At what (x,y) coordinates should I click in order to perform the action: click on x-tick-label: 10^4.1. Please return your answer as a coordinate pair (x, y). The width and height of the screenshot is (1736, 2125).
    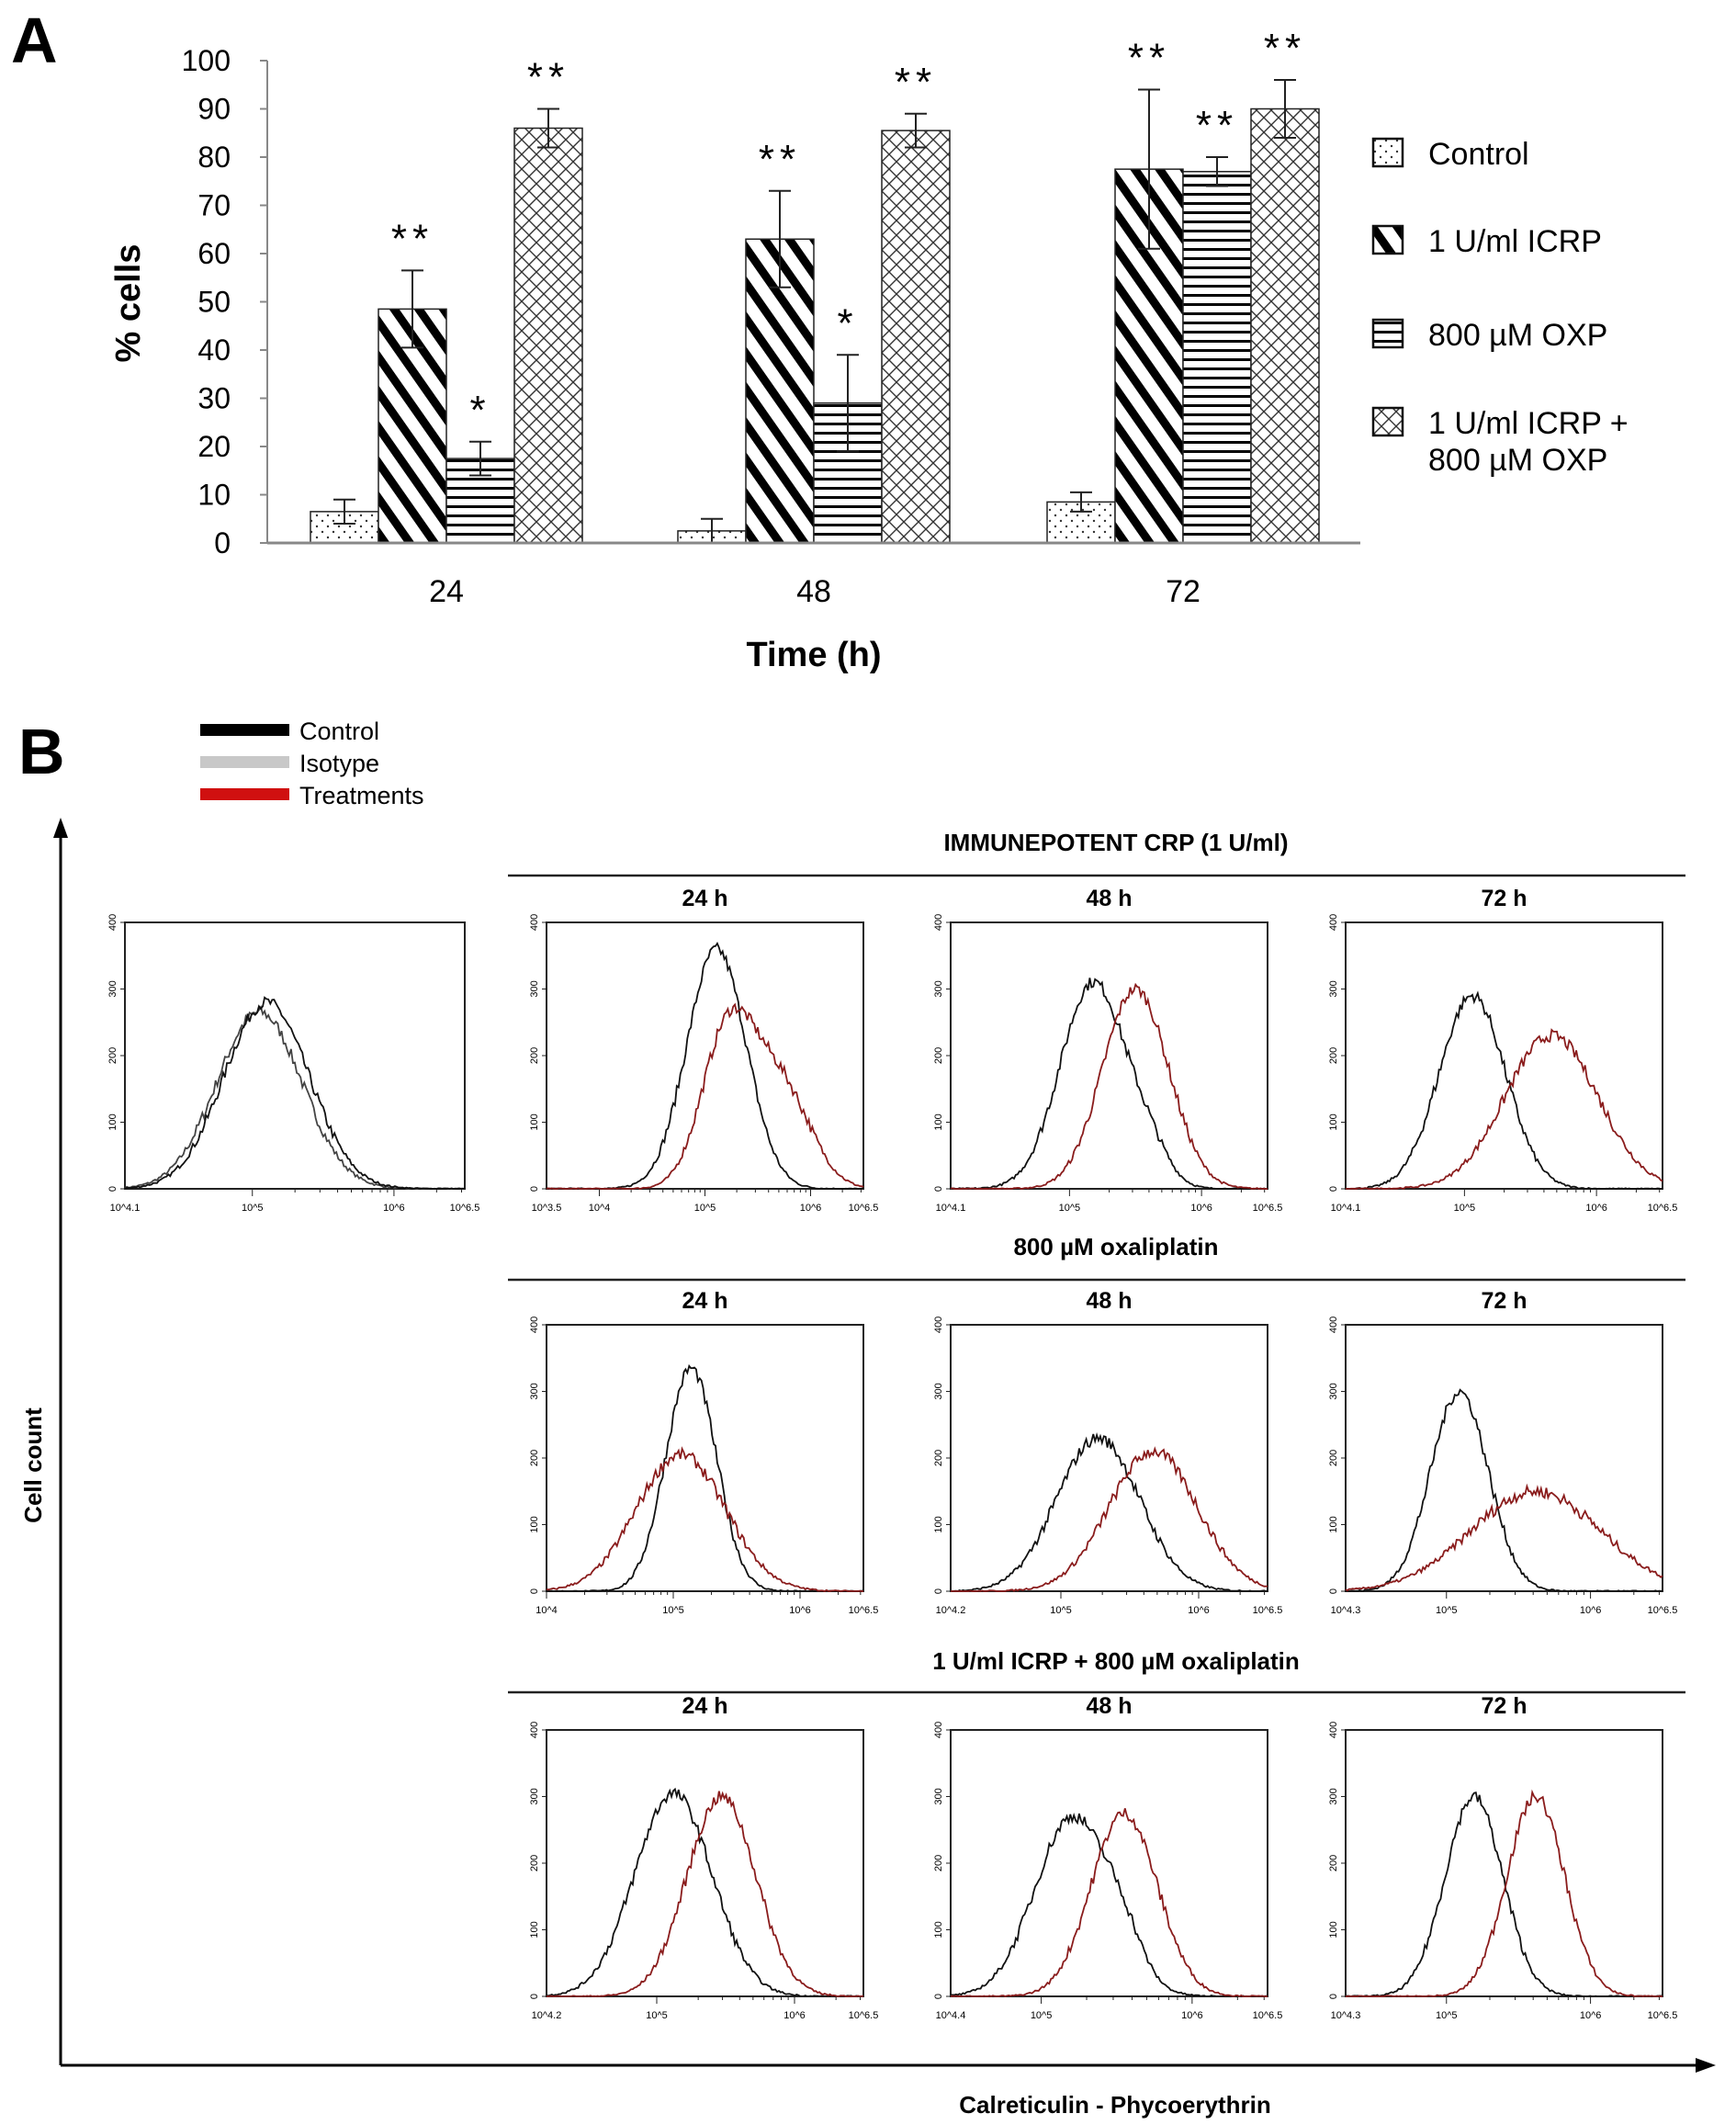
    Looking at the image, I should click on (951, 1208).